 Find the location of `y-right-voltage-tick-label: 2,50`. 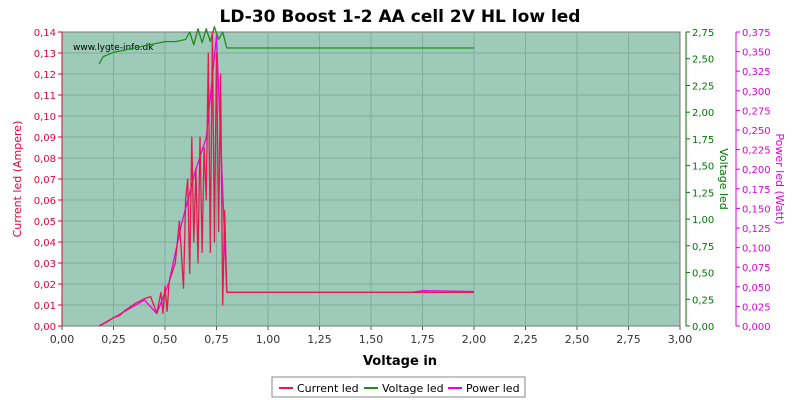

y-right-voltage-tick-label: 2,50 is located at coordinates (703, 60).